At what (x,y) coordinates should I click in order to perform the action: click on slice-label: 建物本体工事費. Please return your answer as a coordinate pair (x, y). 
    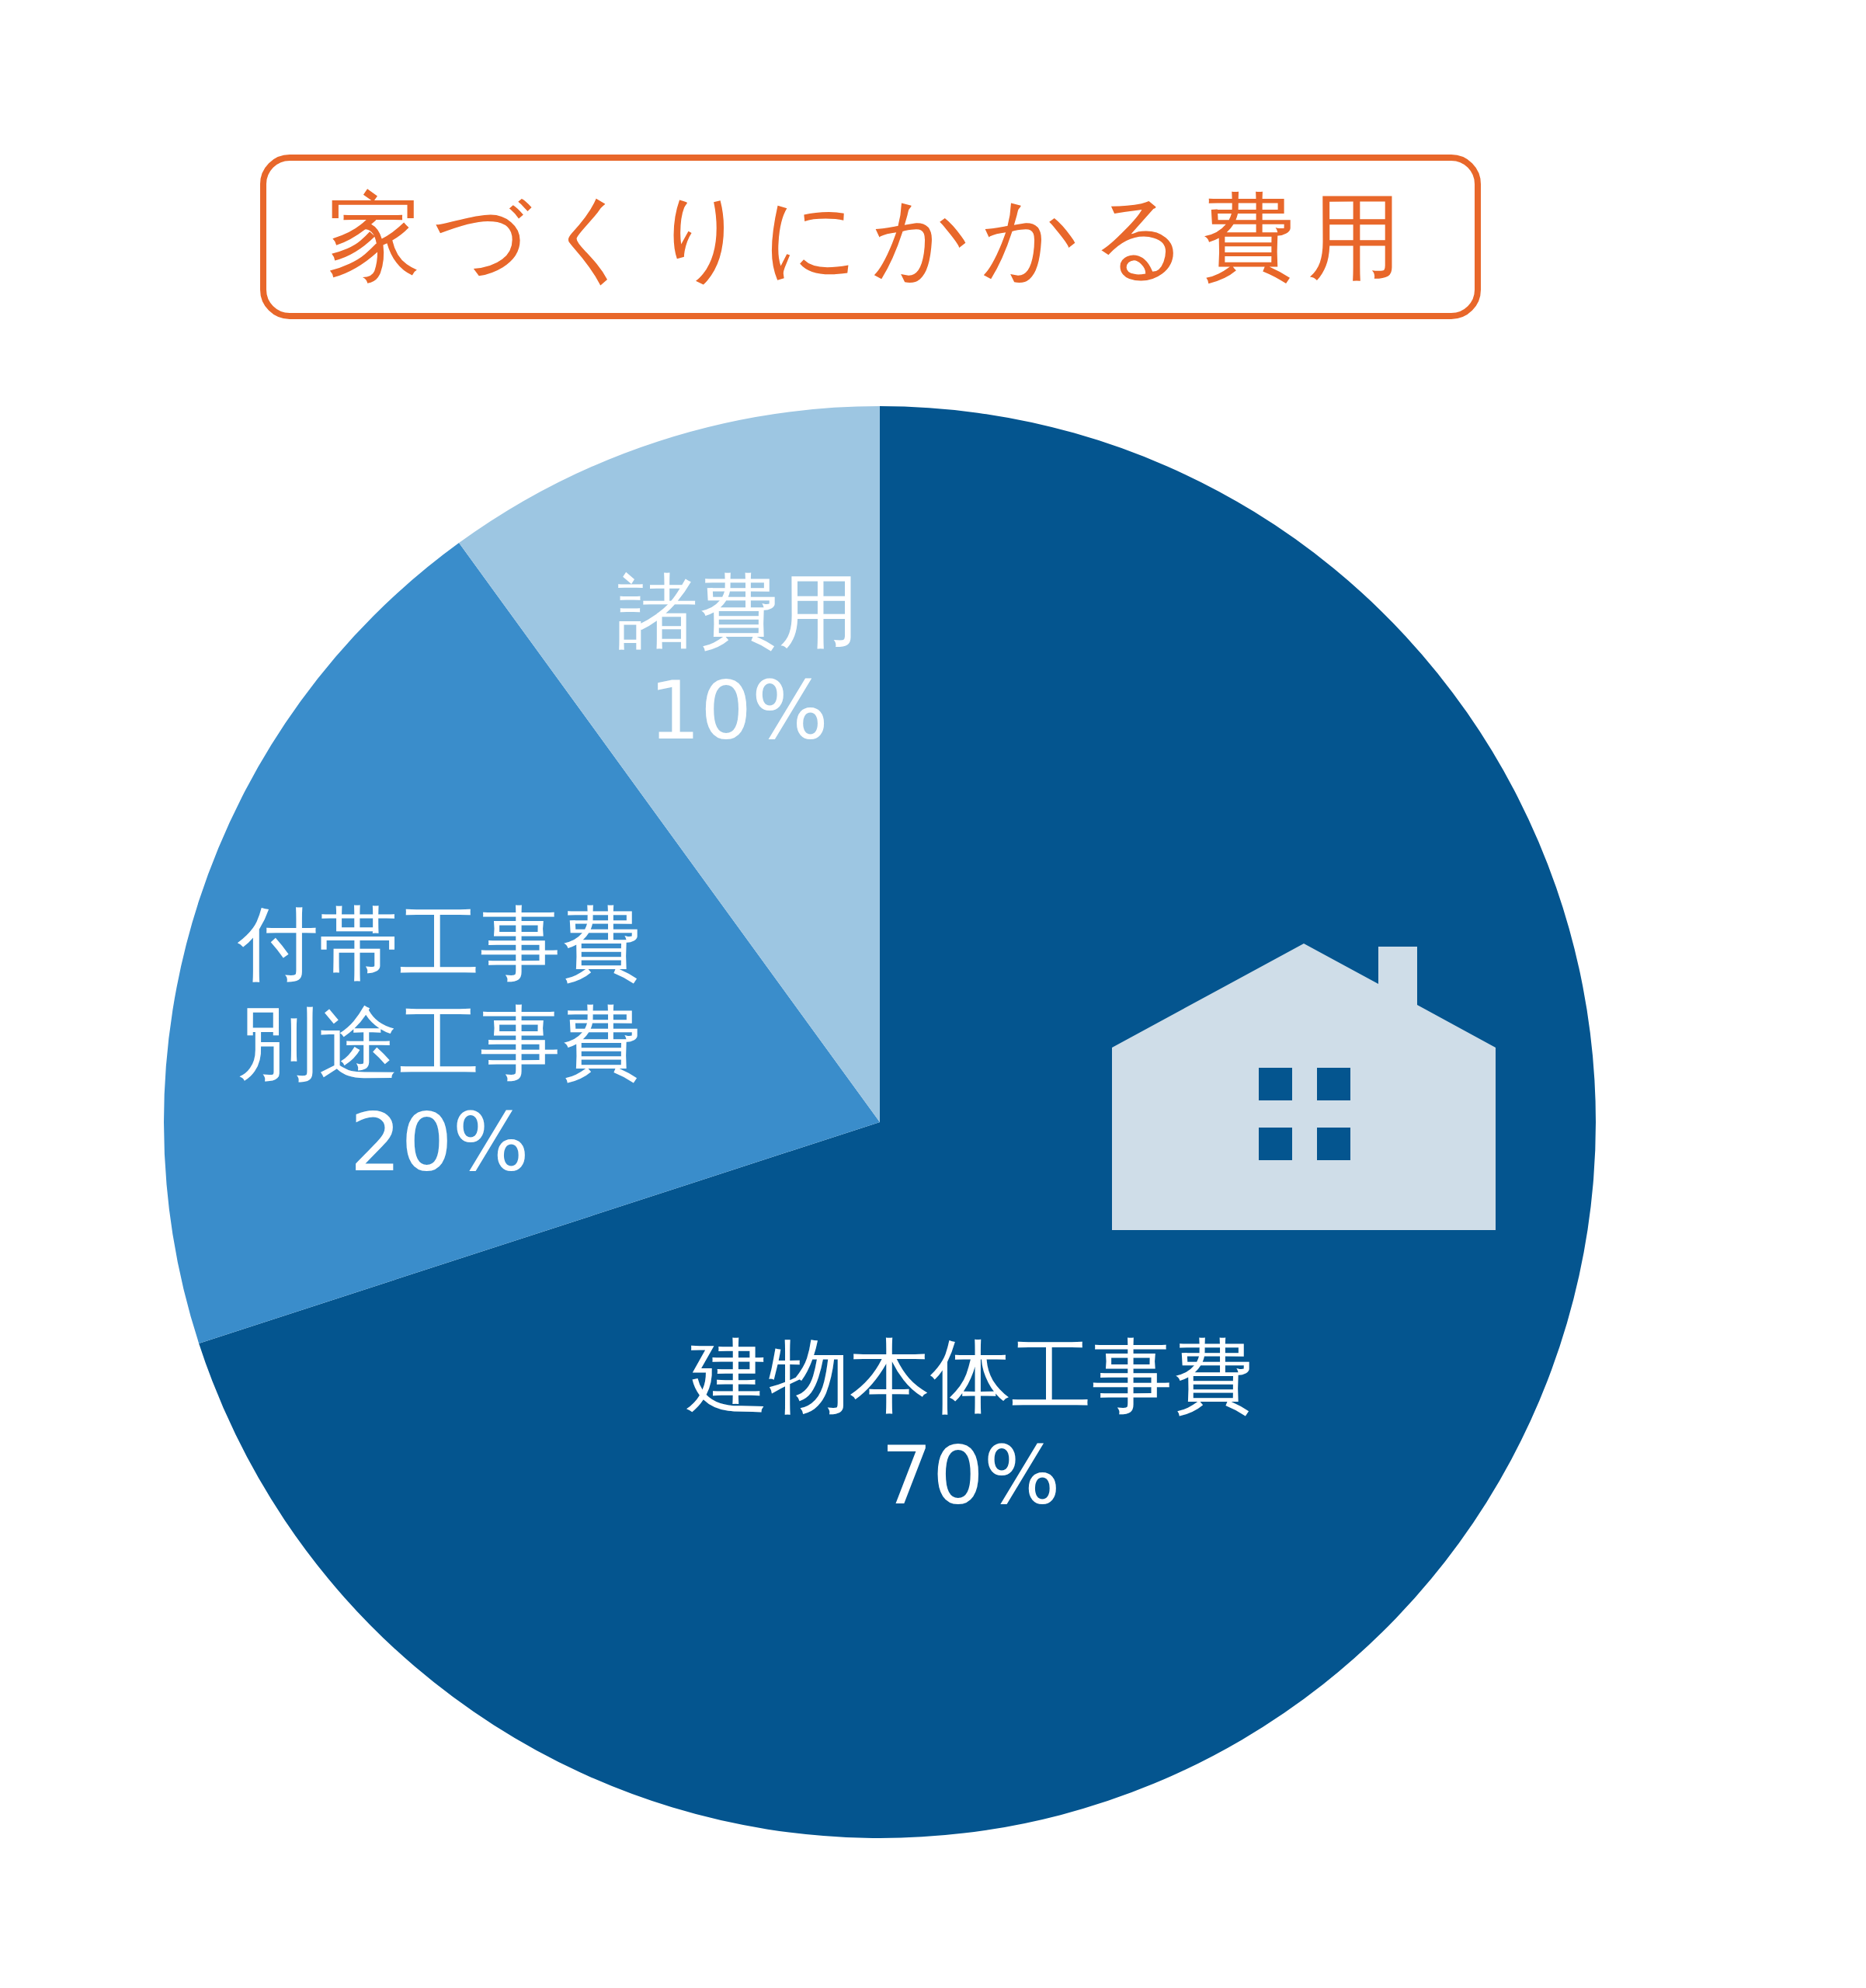
    Looking at the image, I should click on (970, 1377).